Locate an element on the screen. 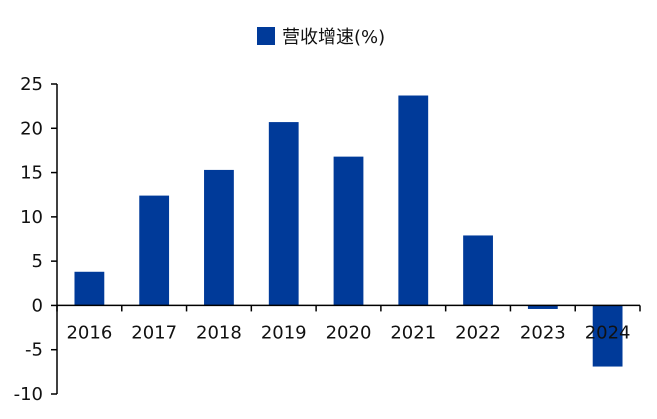  bar-2021 is located at coordinates (413, 200).